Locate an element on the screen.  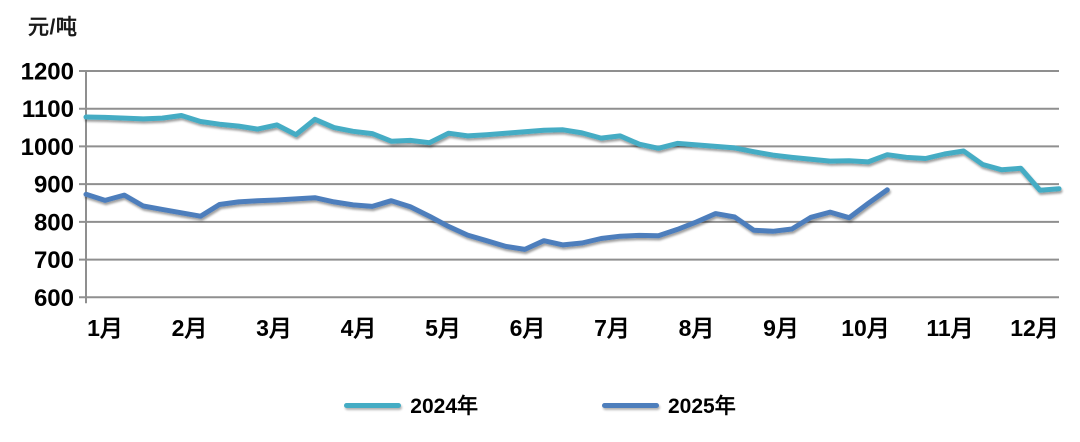
x-tick-label-10: 10月 is located at coordinates (865, 328).